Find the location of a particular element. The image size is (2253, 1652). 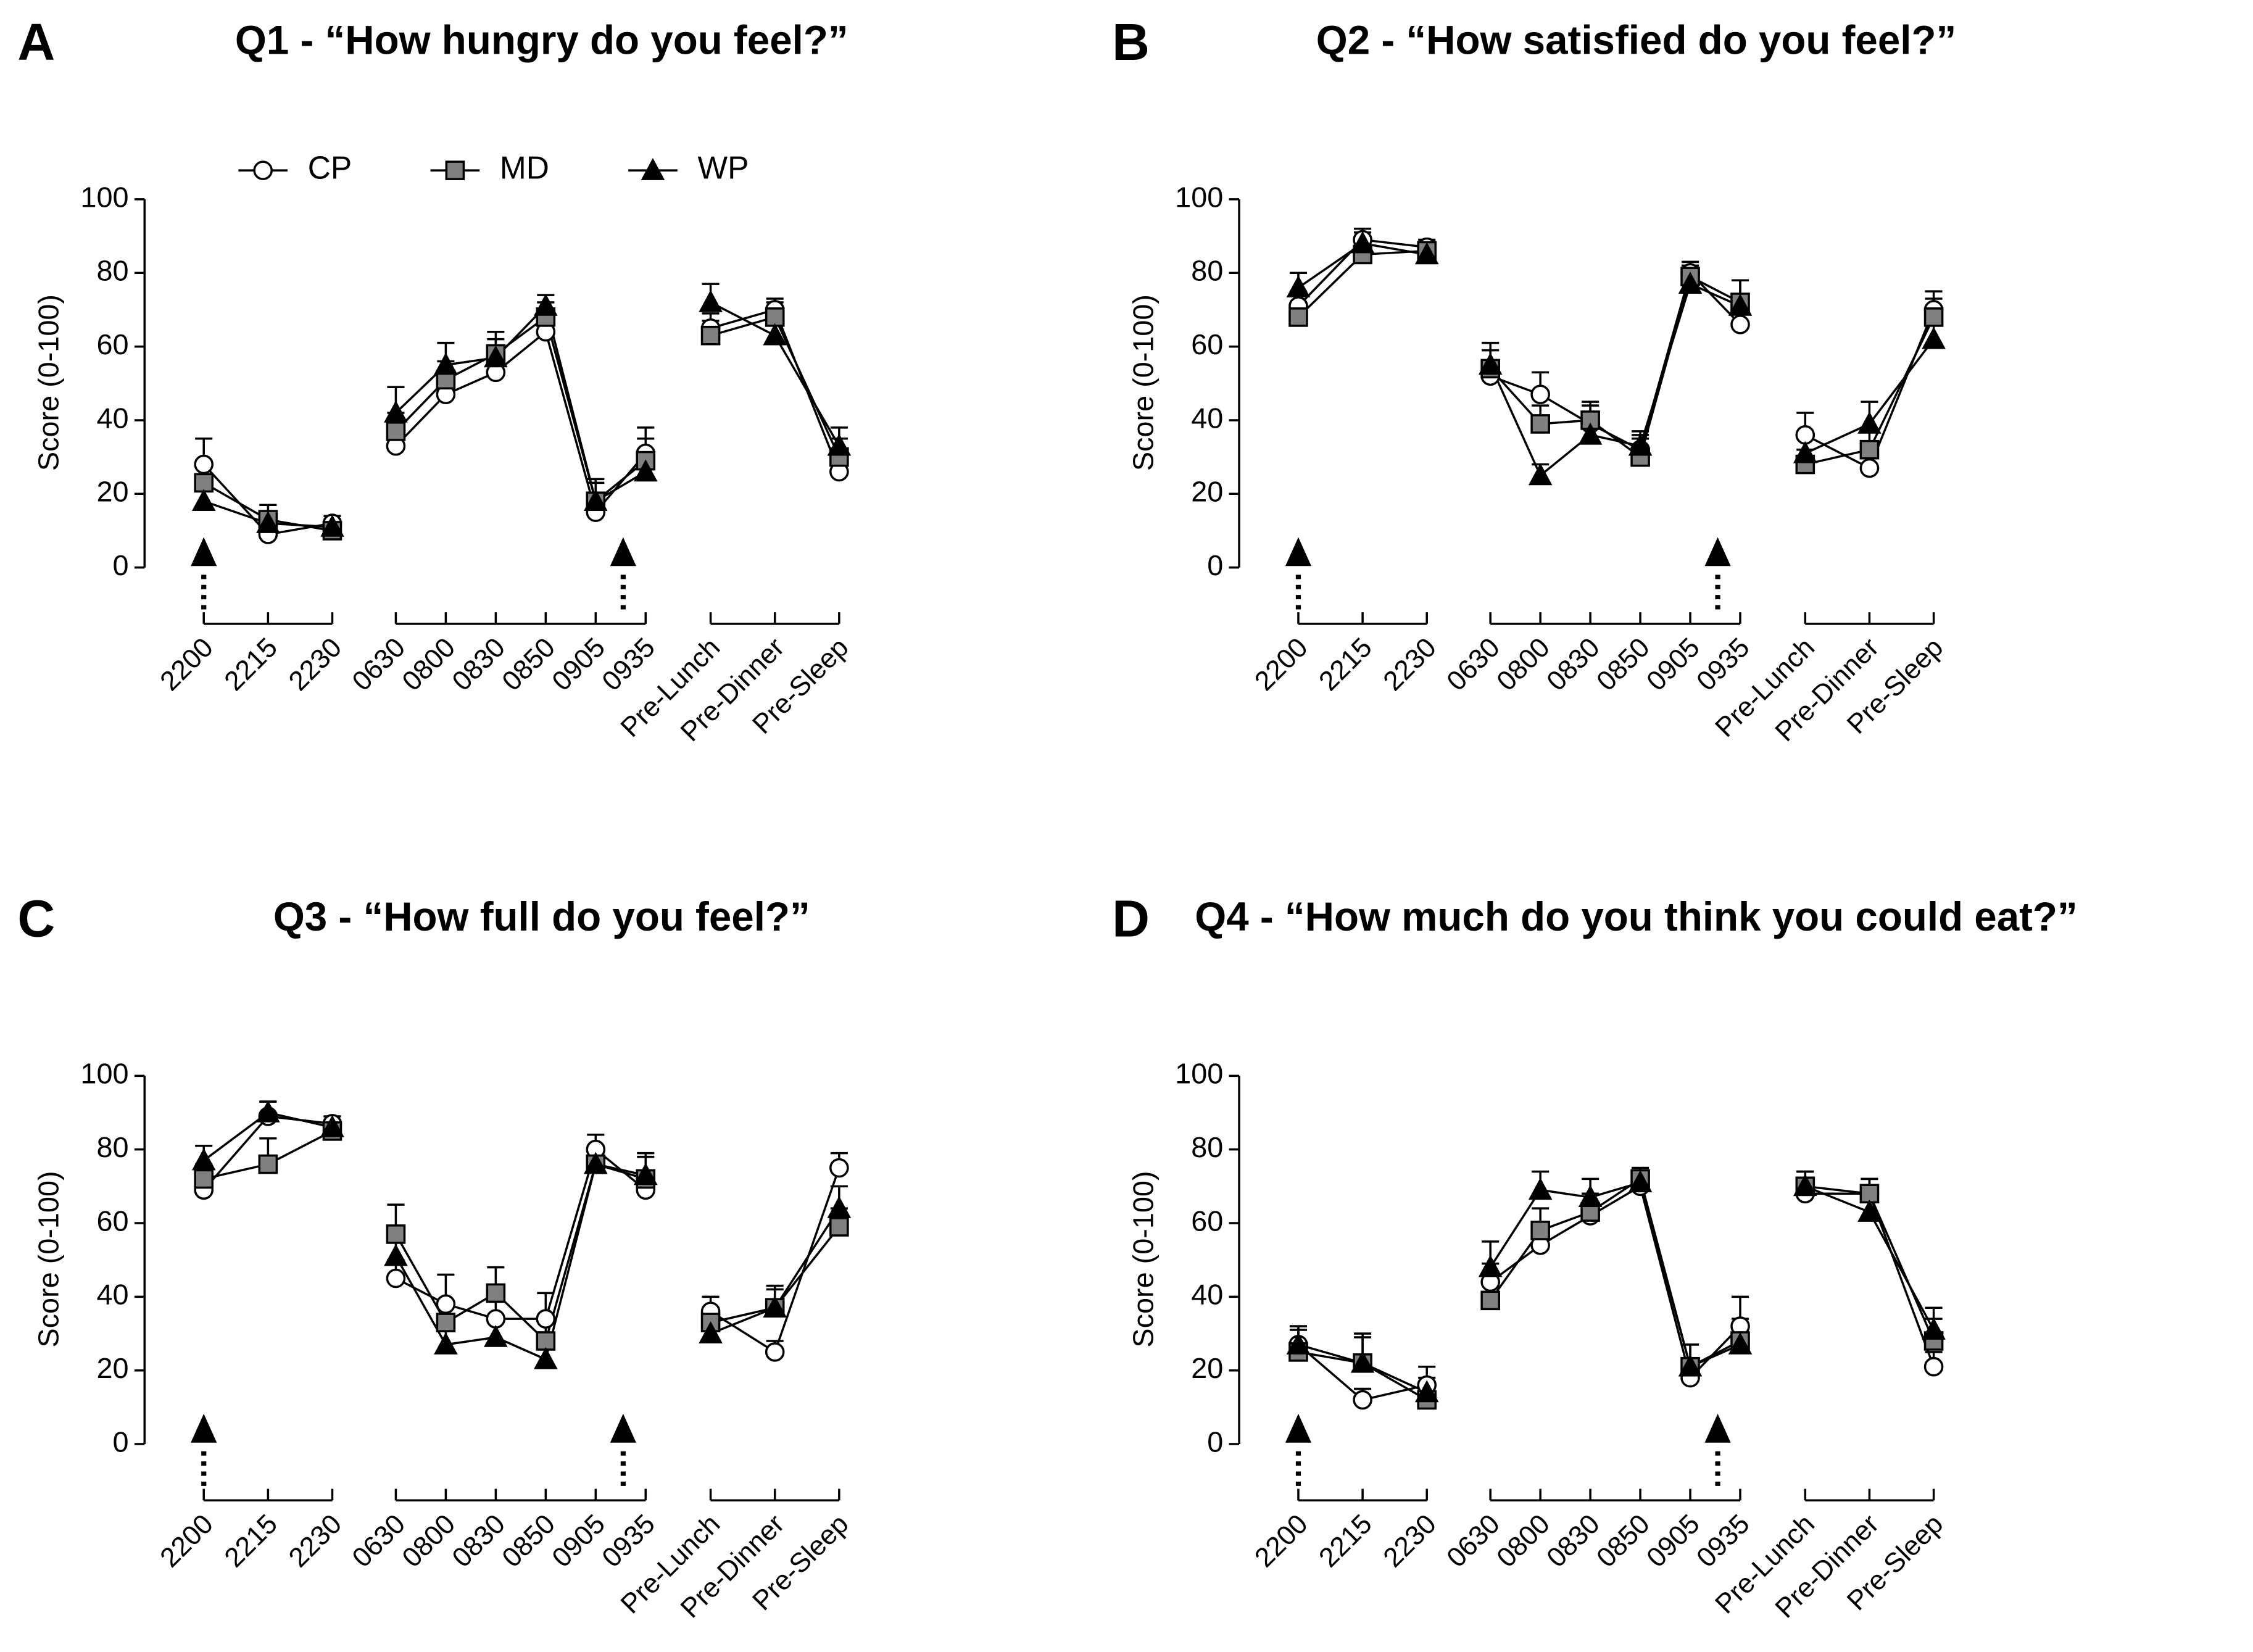

x-tick-label: 0830 is located at coordinates (479, 1542).